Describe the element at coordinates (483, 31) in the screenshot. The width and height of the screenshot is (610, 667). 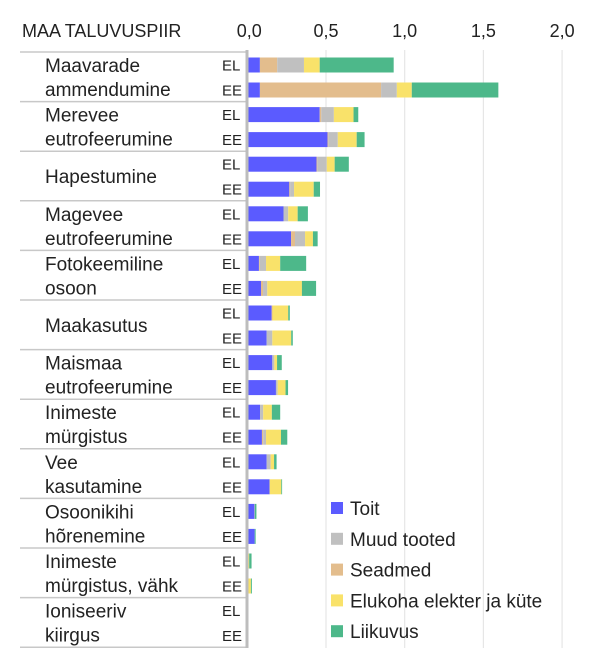
I see `x-tick-label: 1,5` at that location.